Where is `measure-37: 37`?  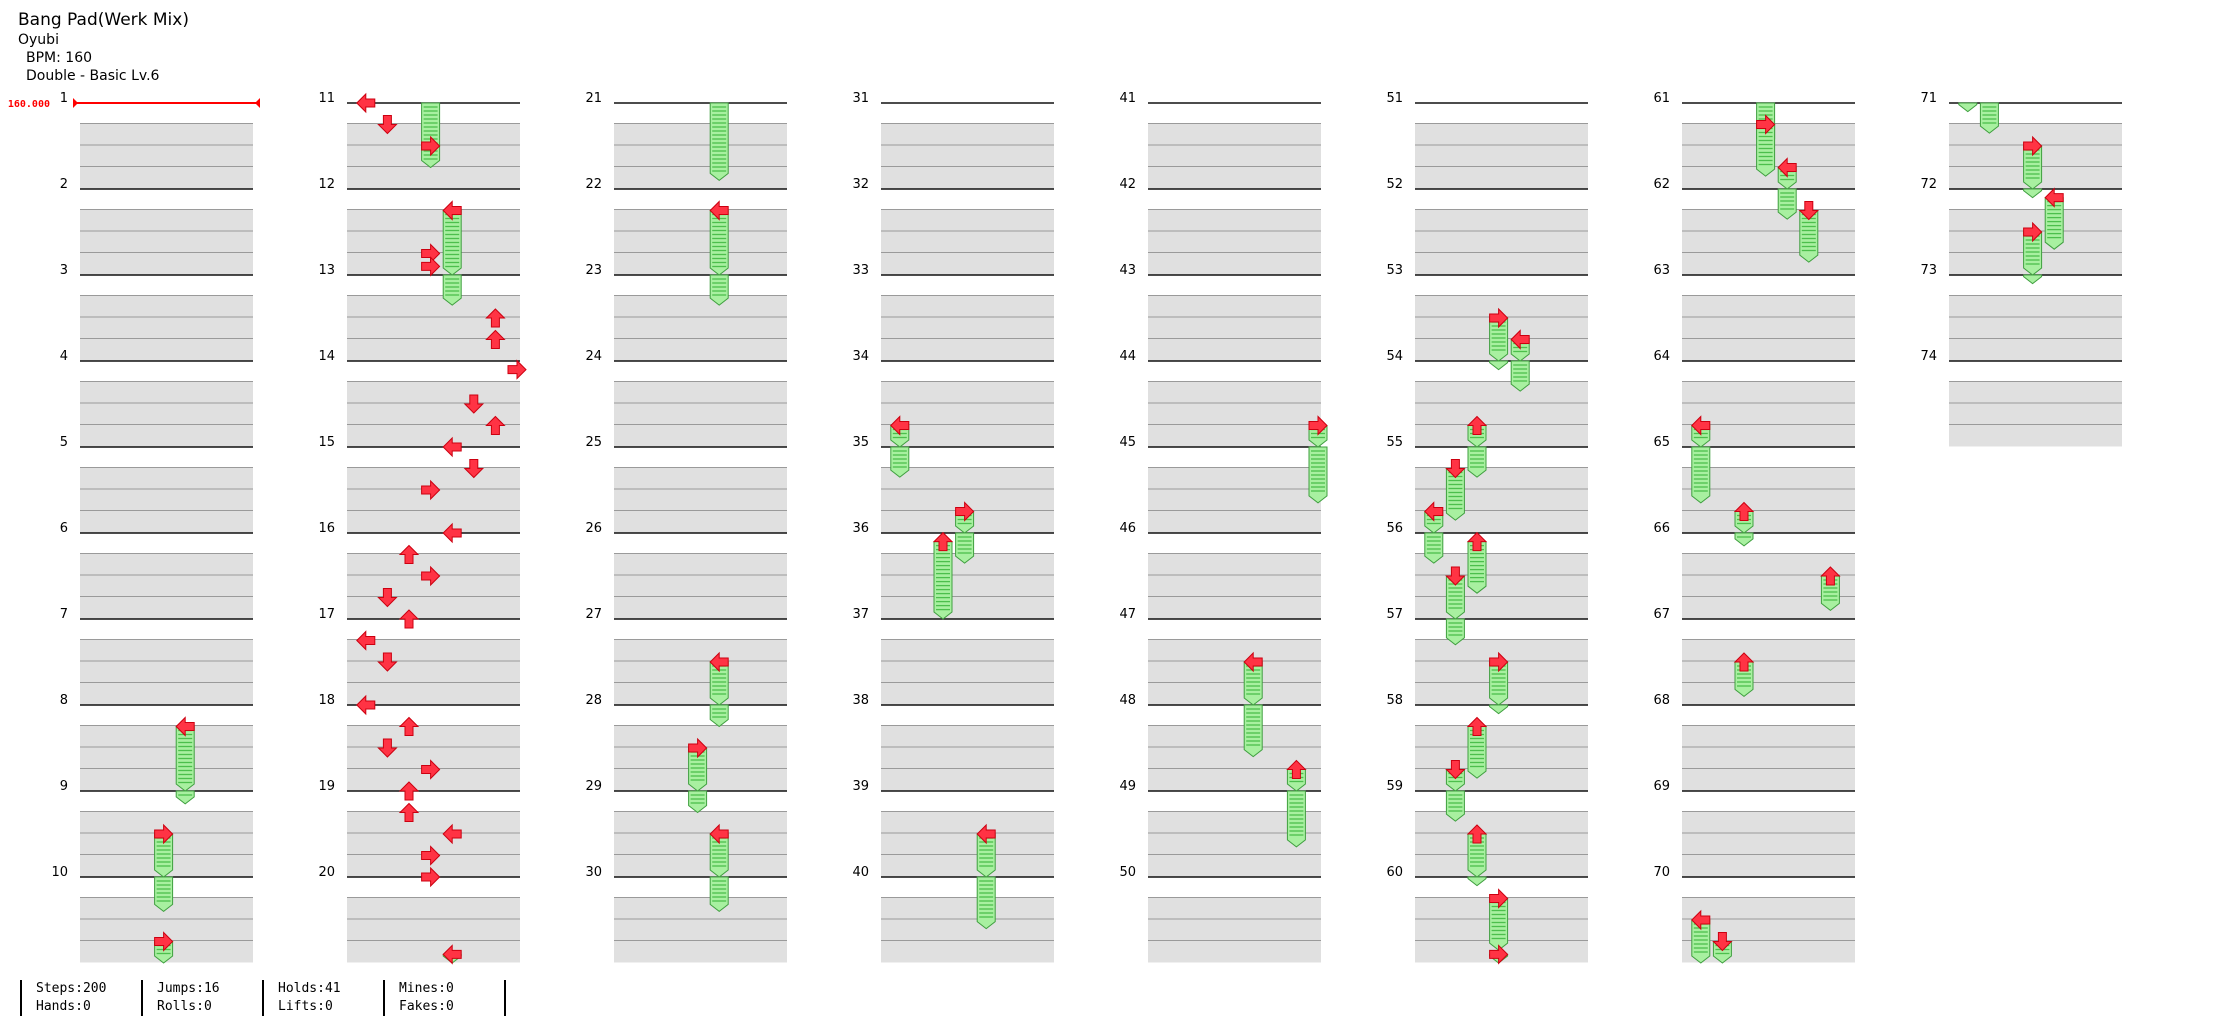
measure-37: 37 is located at coordinates (953, 656).